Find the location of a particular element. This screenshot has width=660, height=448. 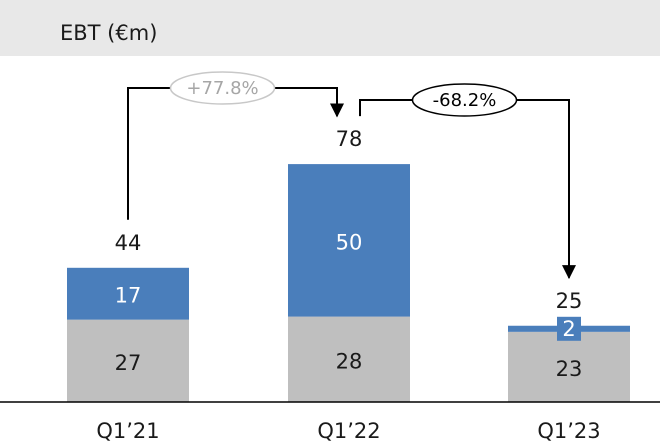

total-label: 25 is located at coordinates (569, 301).